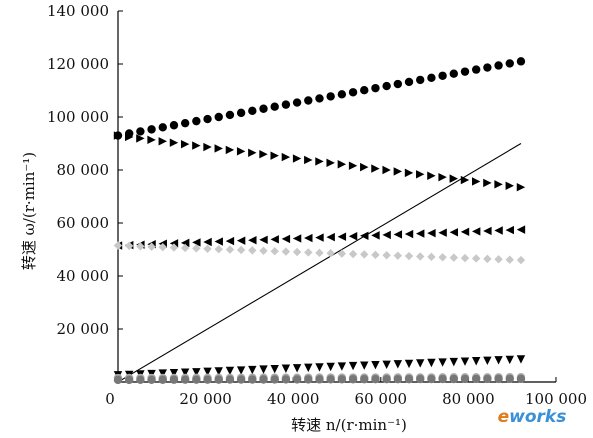 Image resolution: width=593 pixels, height=438 pixels. I want to click on x-tick-label: 60 000, so click(381, 399).